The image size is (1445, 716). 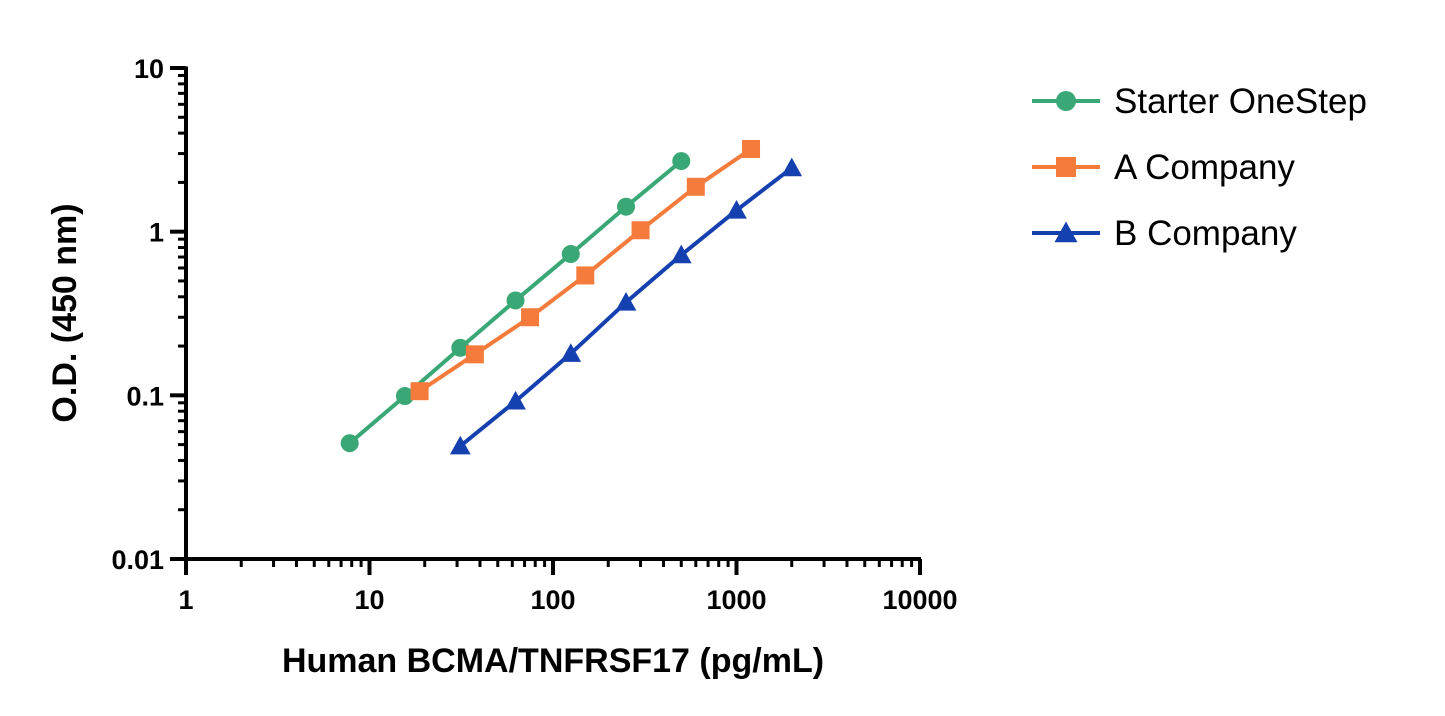 What do you see at coordinates (156, 233) in the screenshot?
I see `y-tick-label: 1` at bounding box center [156, 233].